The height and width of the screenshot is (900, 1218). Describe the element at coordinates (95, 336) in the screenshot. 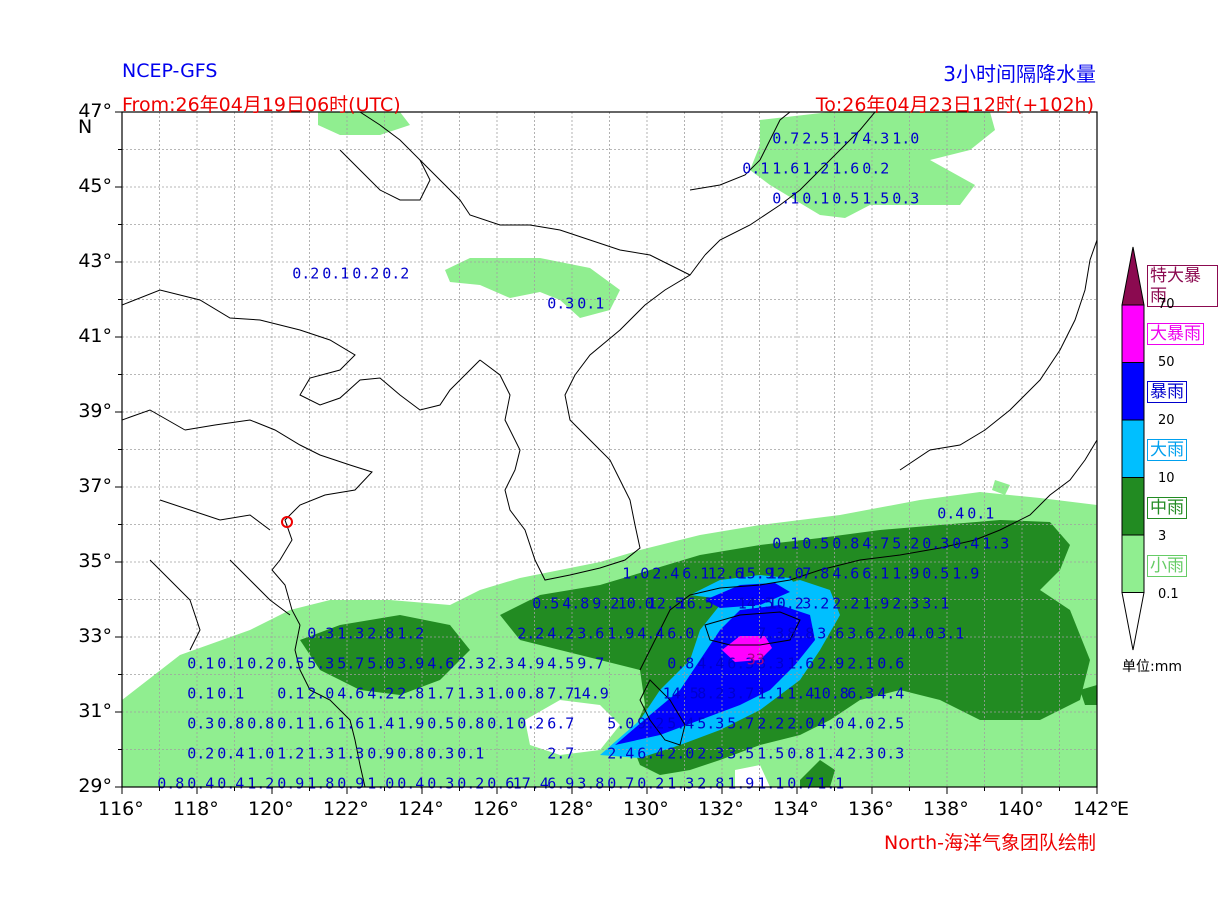

I see `lat-tick-label: 41°` at that location.